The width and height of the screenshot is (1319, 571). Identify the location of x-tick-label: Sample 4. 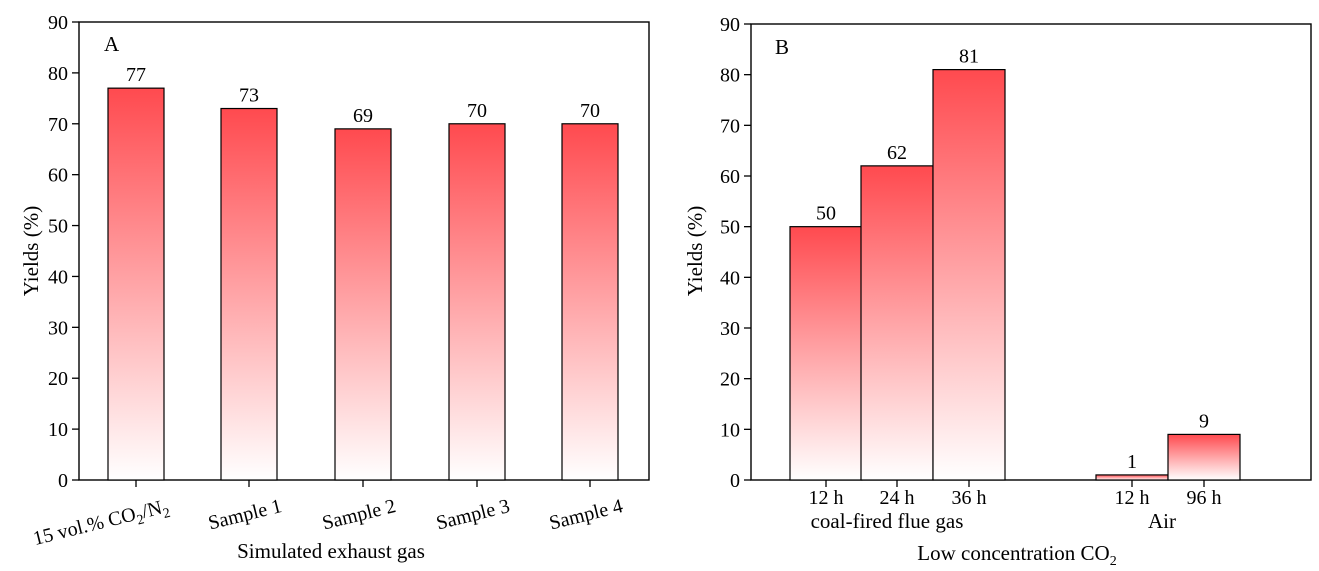
(586, 514).